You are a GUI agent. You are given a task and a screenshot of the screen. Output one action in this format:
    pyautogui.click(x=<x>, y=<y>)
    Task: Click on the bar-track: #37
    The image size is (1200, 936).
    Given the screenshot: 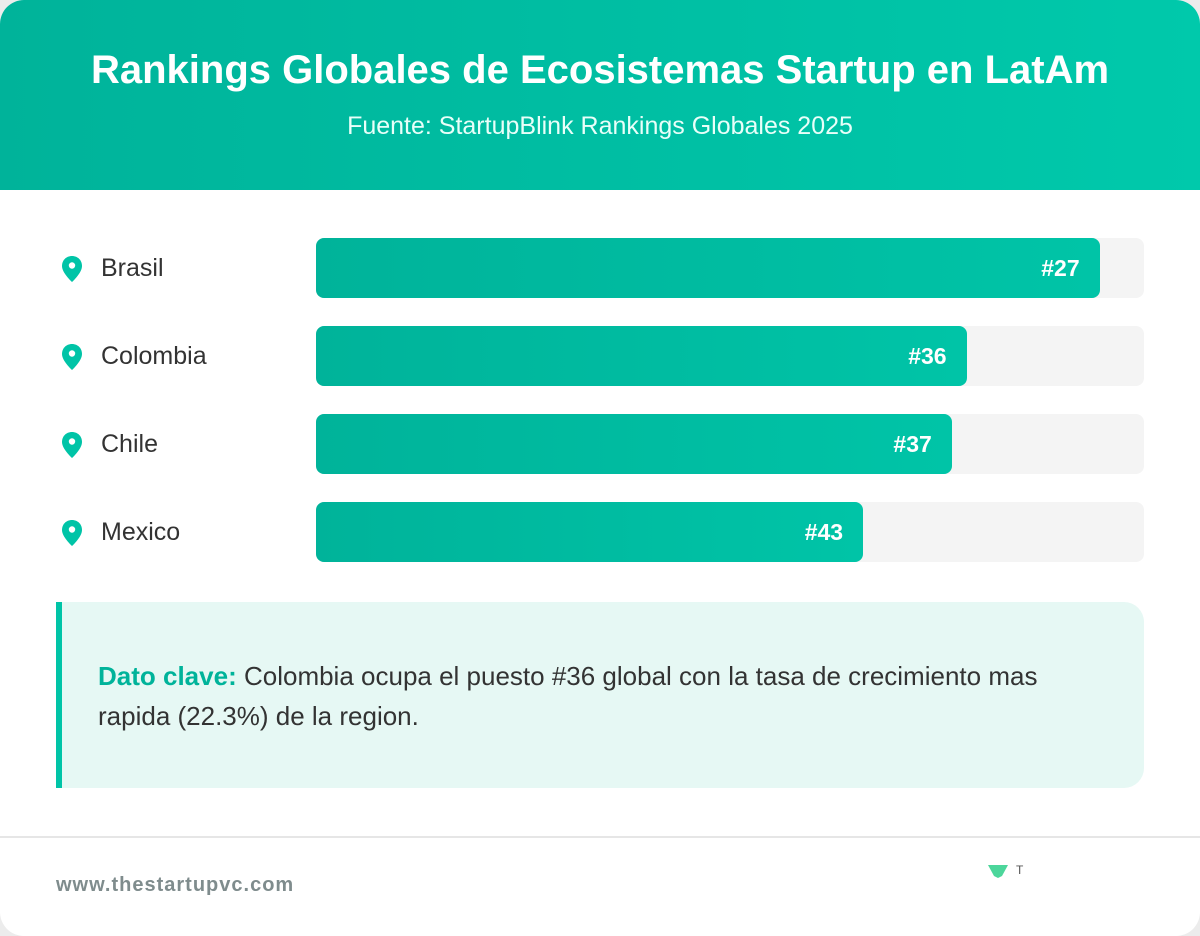 What is the action you would take?
    pyautogui.click(x=730, y=444)
    